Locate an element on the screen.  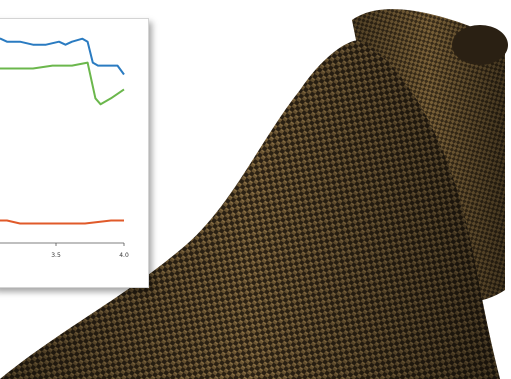
plot-lines is located at coordinates (62, 131).